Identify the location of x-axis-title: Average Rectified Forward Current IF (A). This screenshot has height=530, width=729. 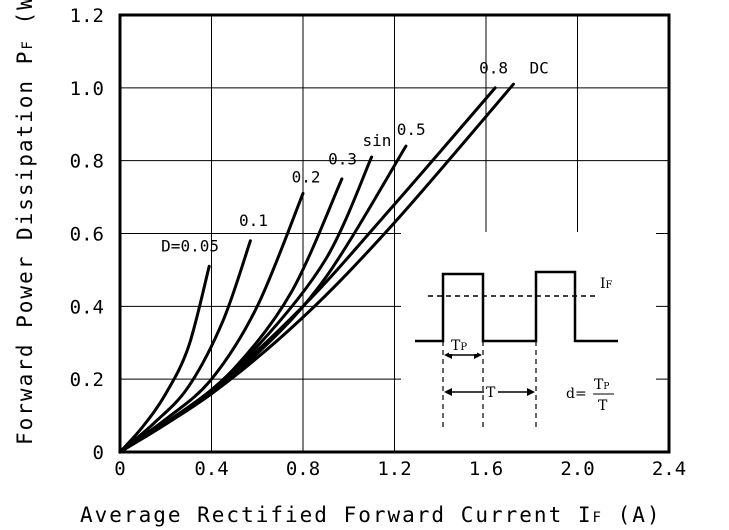
(371, 515).